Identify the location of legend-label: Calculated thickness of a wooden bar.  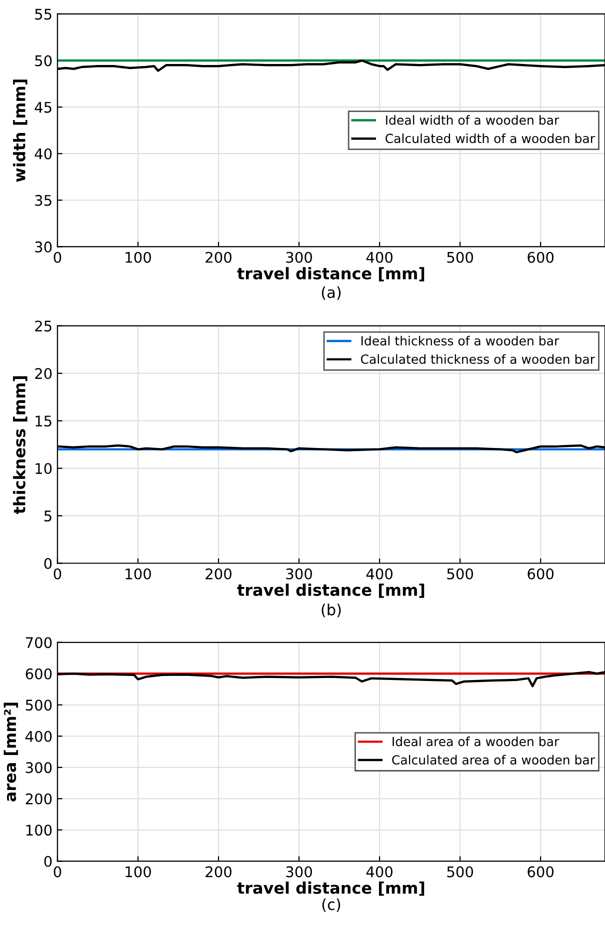
(477, 359).